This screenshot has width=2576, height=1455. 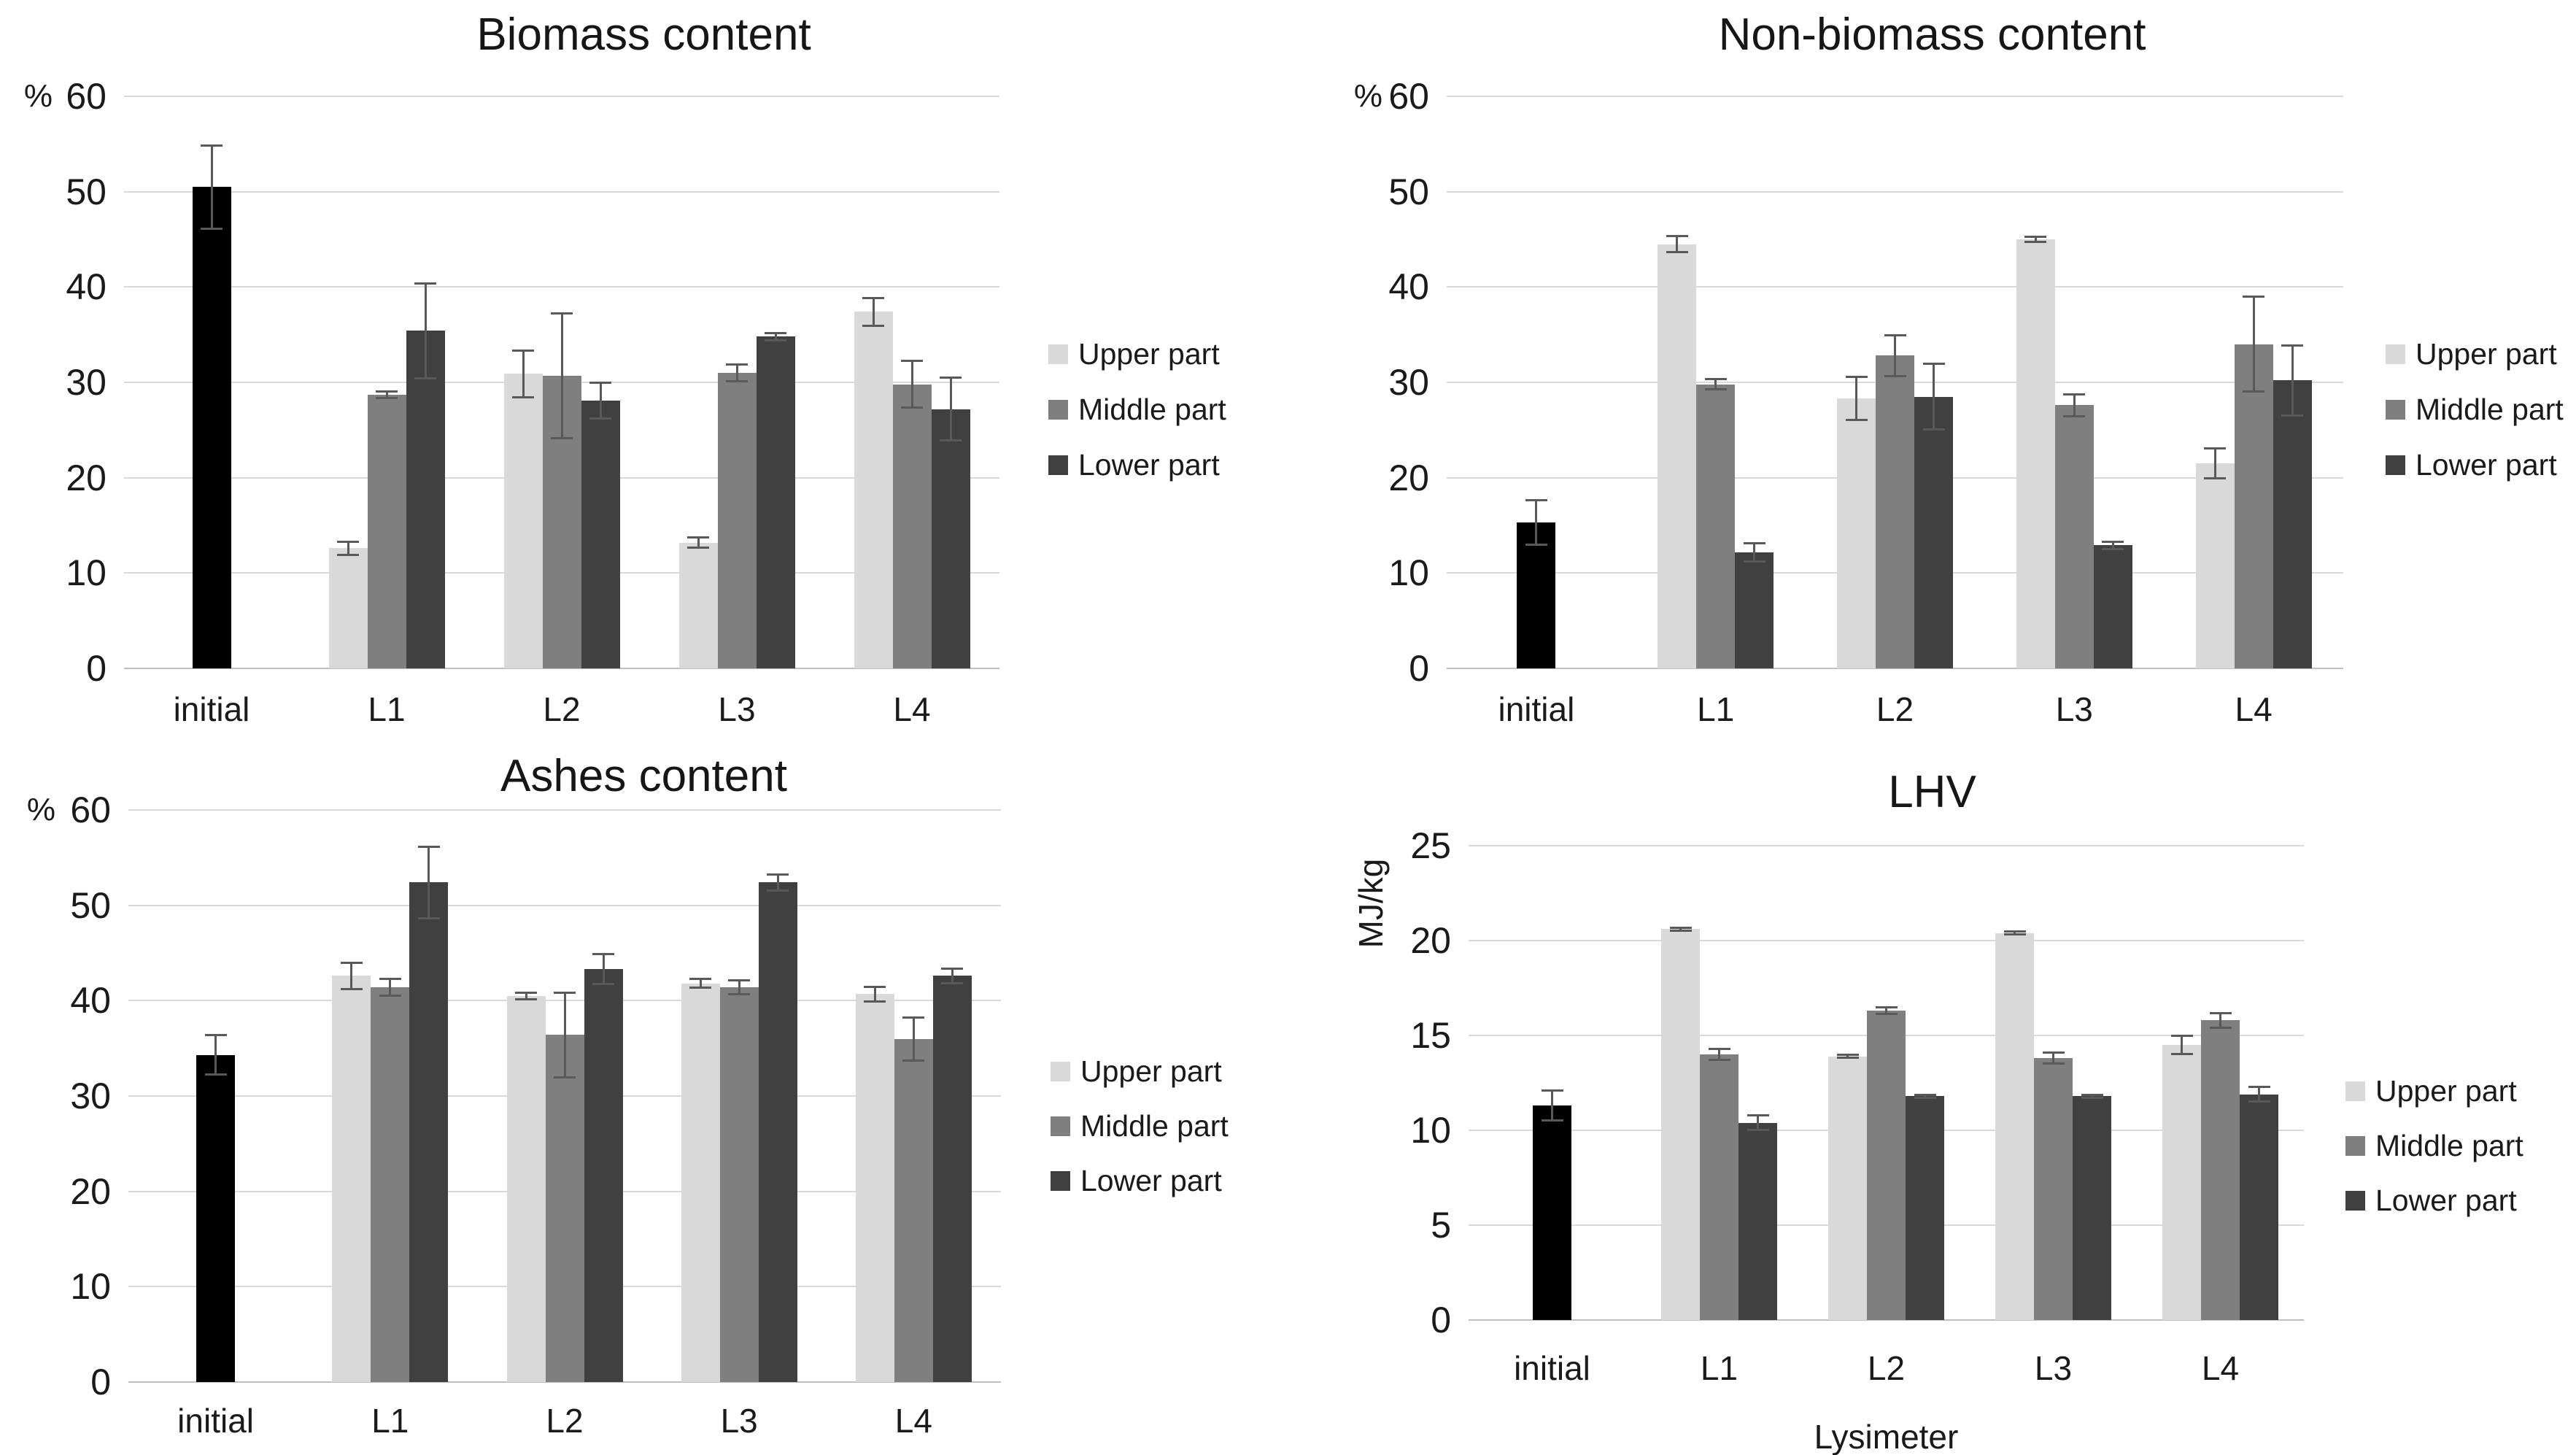 I want to click on bar-ashes-content-initial-initial, so click(x=216, y=1218).